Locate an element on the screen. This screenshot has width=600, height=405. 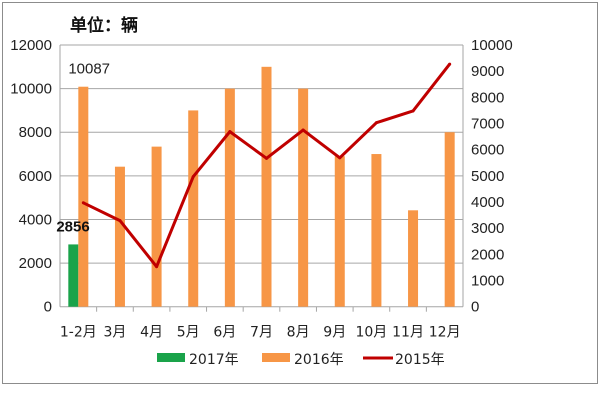
legend-swatch-2016年 is located at coordinates (276, 357).